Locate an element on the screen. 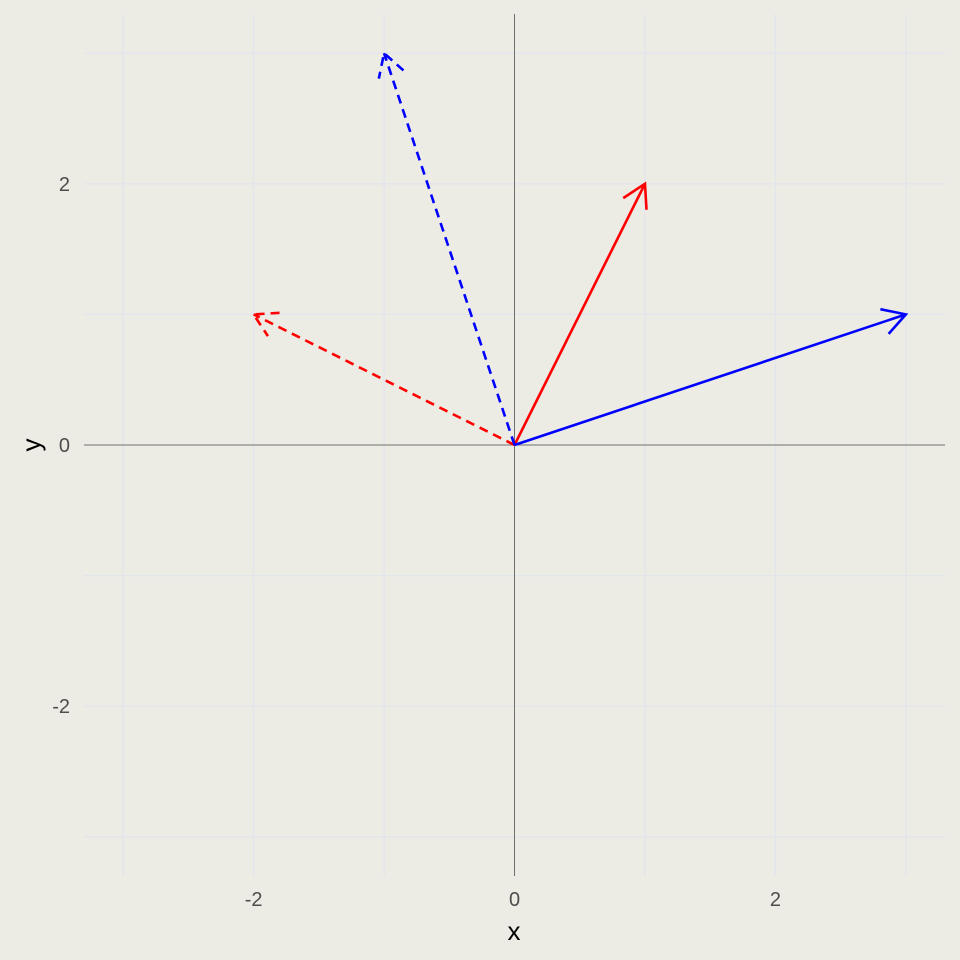 The width and height of the screenshot is (960, 960). x-tick-label: 2 is located at coordinates (775, 900).